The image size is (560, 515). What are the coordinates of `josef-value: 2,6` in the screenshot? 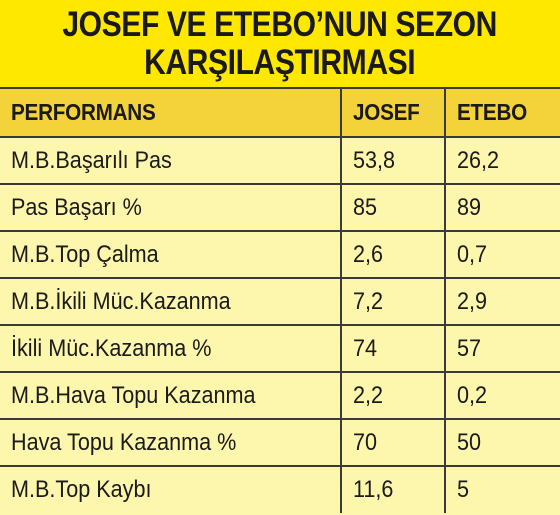 It's located at (393, 254).